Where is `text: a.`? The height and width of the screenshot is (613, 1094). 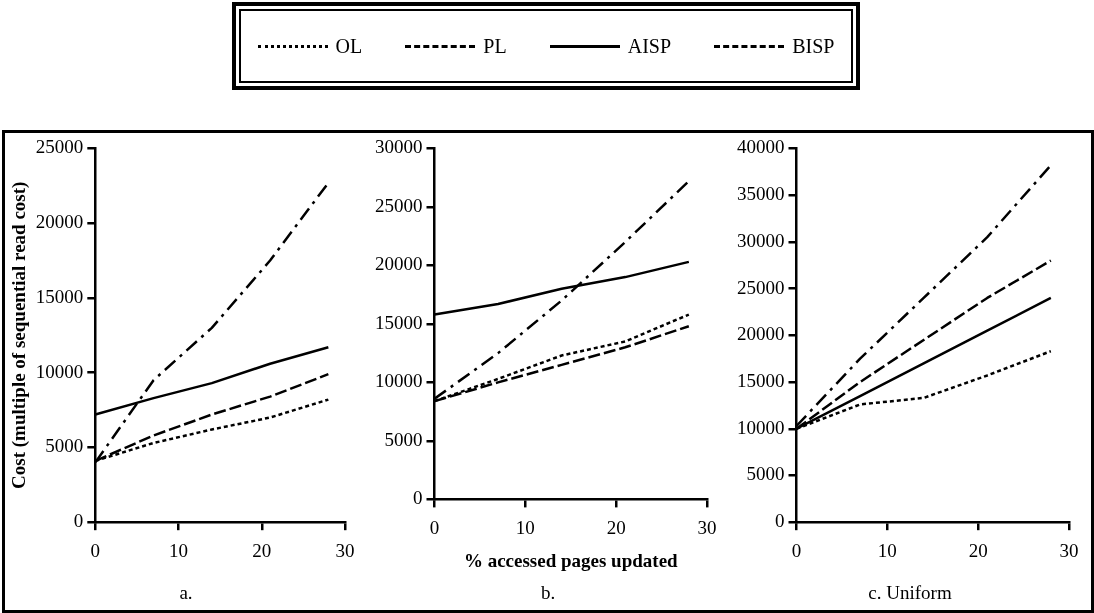 text: a. is located at coordinates (186, 593).